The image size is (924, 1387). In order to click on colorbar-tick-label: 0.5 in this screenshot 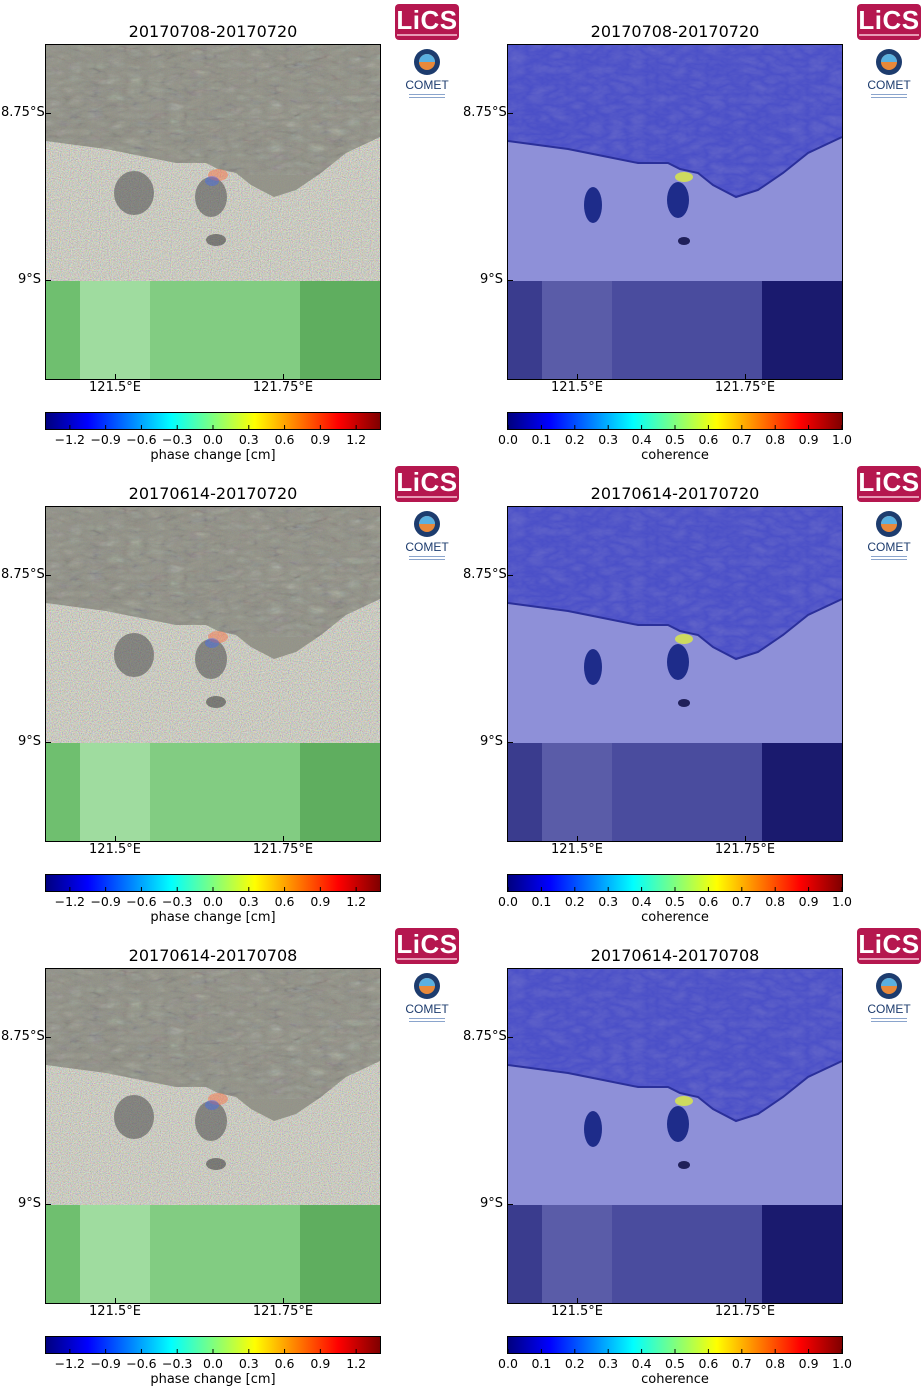, I will do `click(675, 1363)`.